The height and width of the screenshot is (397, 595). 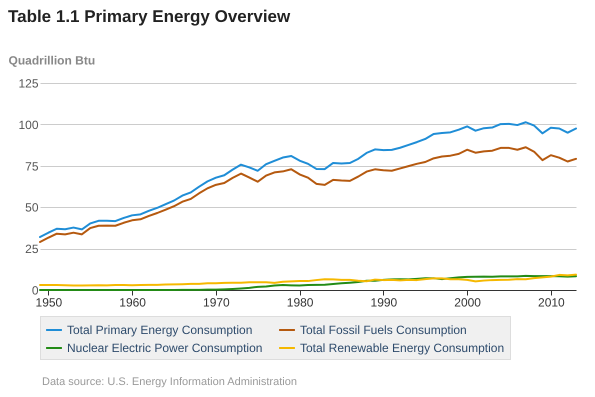 What do you see at coordinates (164, 348) in the screenshot?
I see `legend-label: Nuclear Electric Power Consumption` at bounding box center [164, 348].